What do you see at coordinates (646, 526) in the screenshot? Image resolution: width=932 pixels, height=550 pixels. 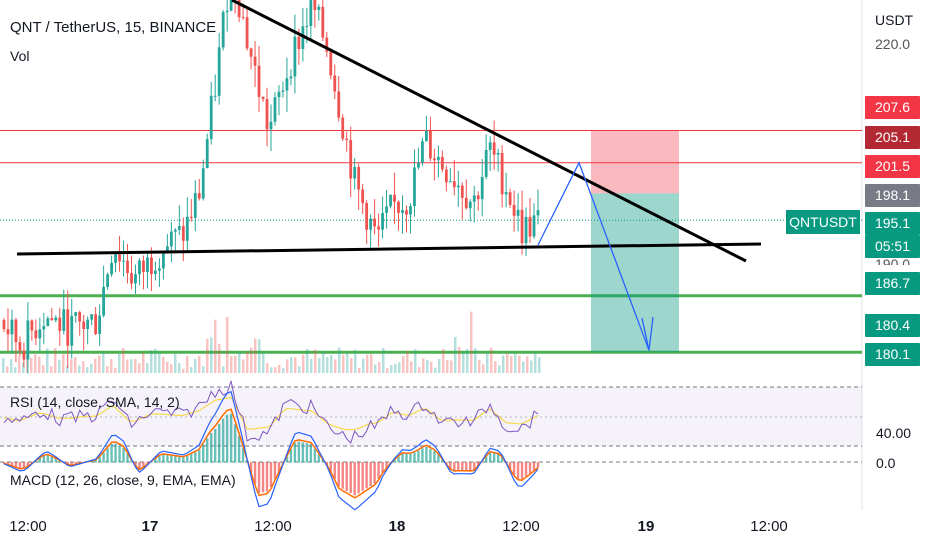 I see `time-tick: 19` at bounding box center [646, 526].